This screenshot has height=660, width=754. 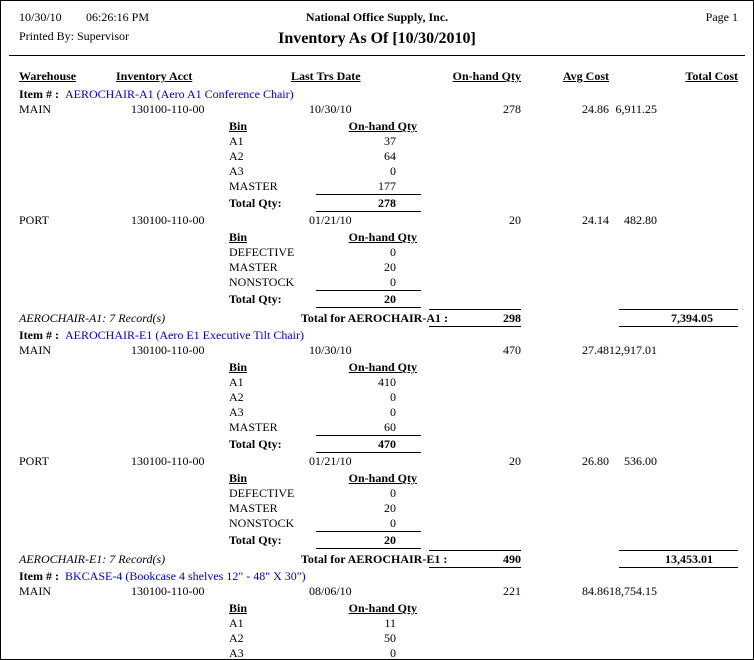 I want to click on on-hand-qty: 278, so click(x=512, y=109).